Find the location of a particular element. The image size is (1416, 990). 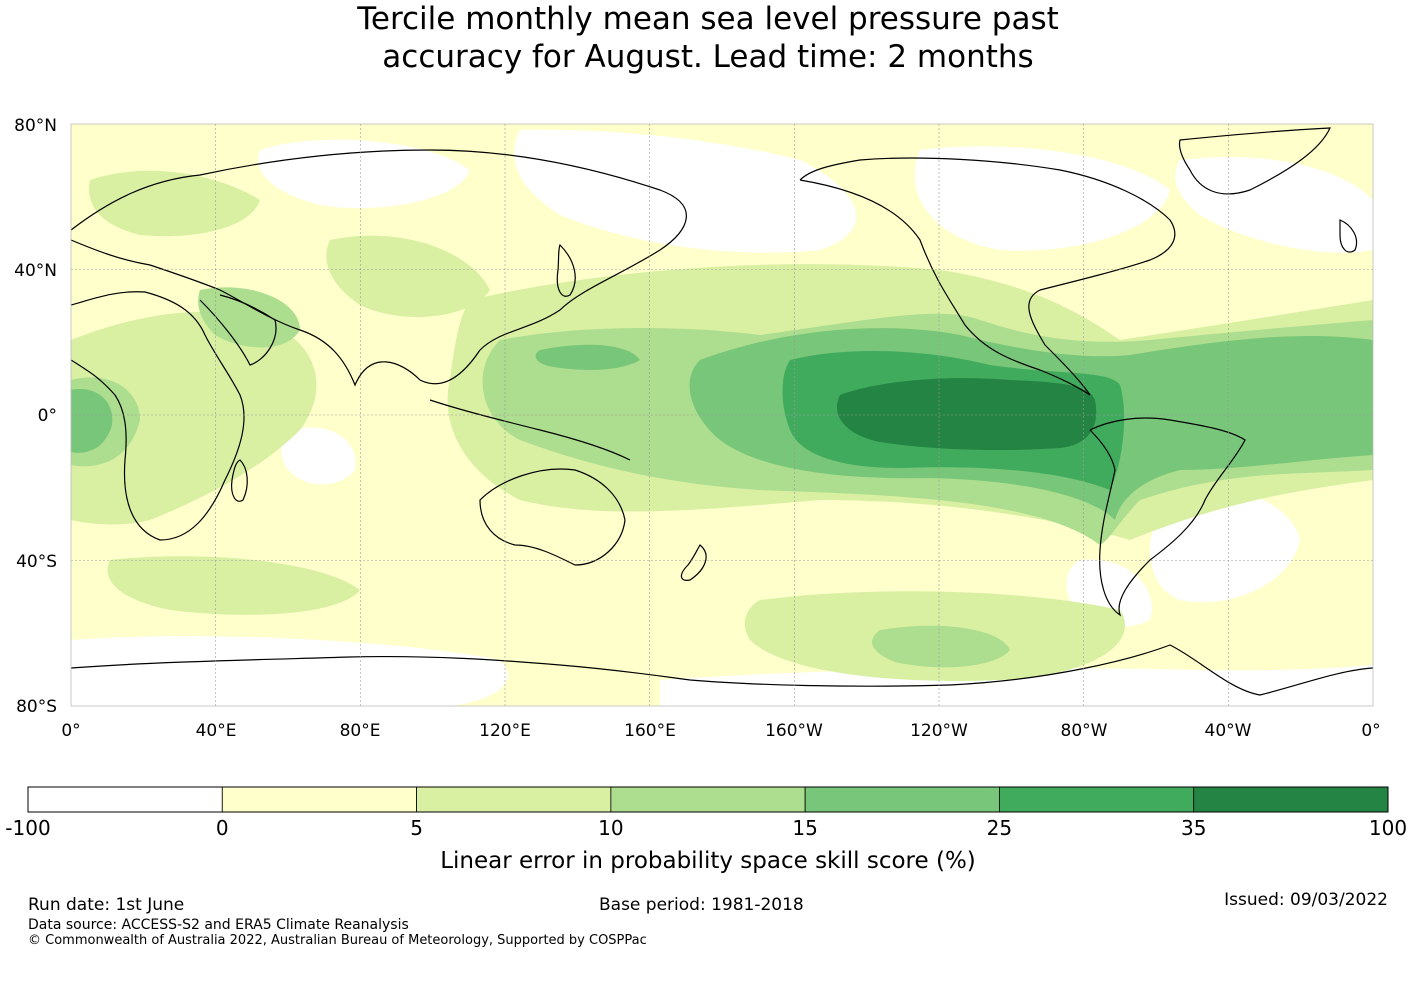

lon-label: 120°E is located at coordinates (505, 731).